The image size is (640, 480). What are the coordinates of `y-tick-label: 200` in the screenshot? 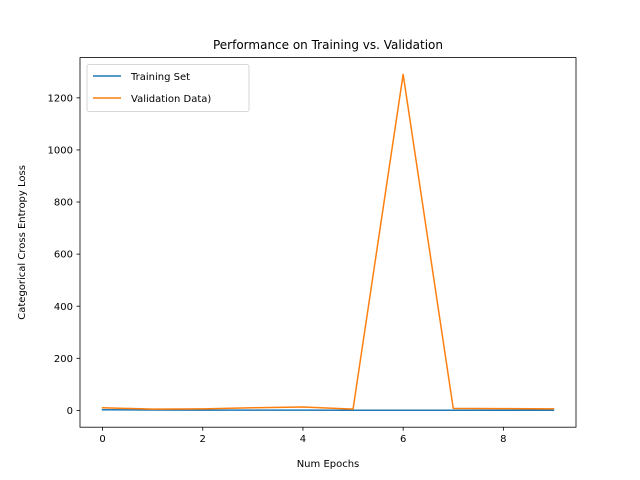 It's located at (63, 359).